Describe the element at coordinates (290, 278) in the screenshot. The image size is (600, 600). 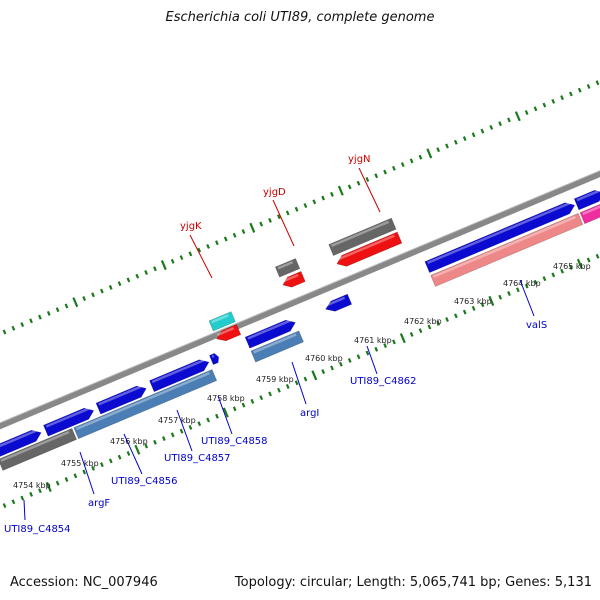
I see `reverse-cds-block-shine` at that location.